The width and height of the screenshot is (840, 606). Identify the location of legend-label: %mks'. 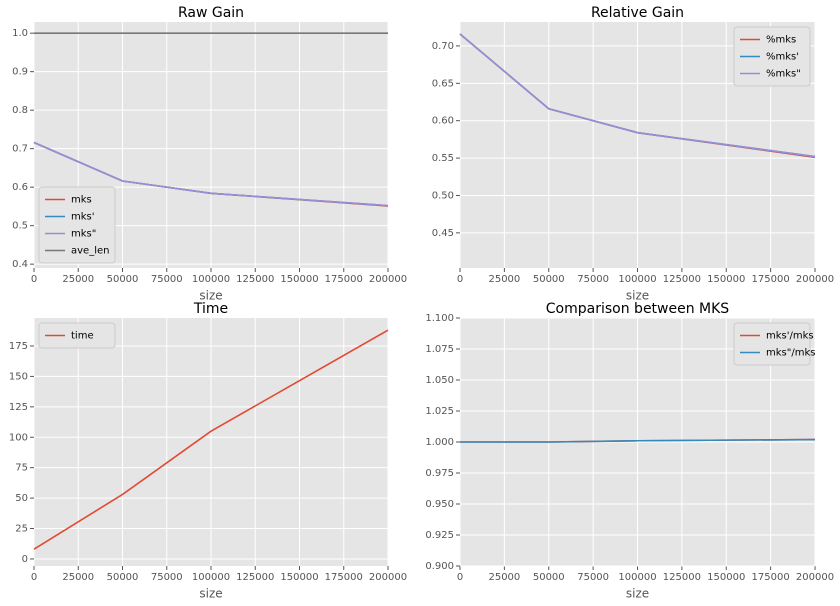
(782, 57).